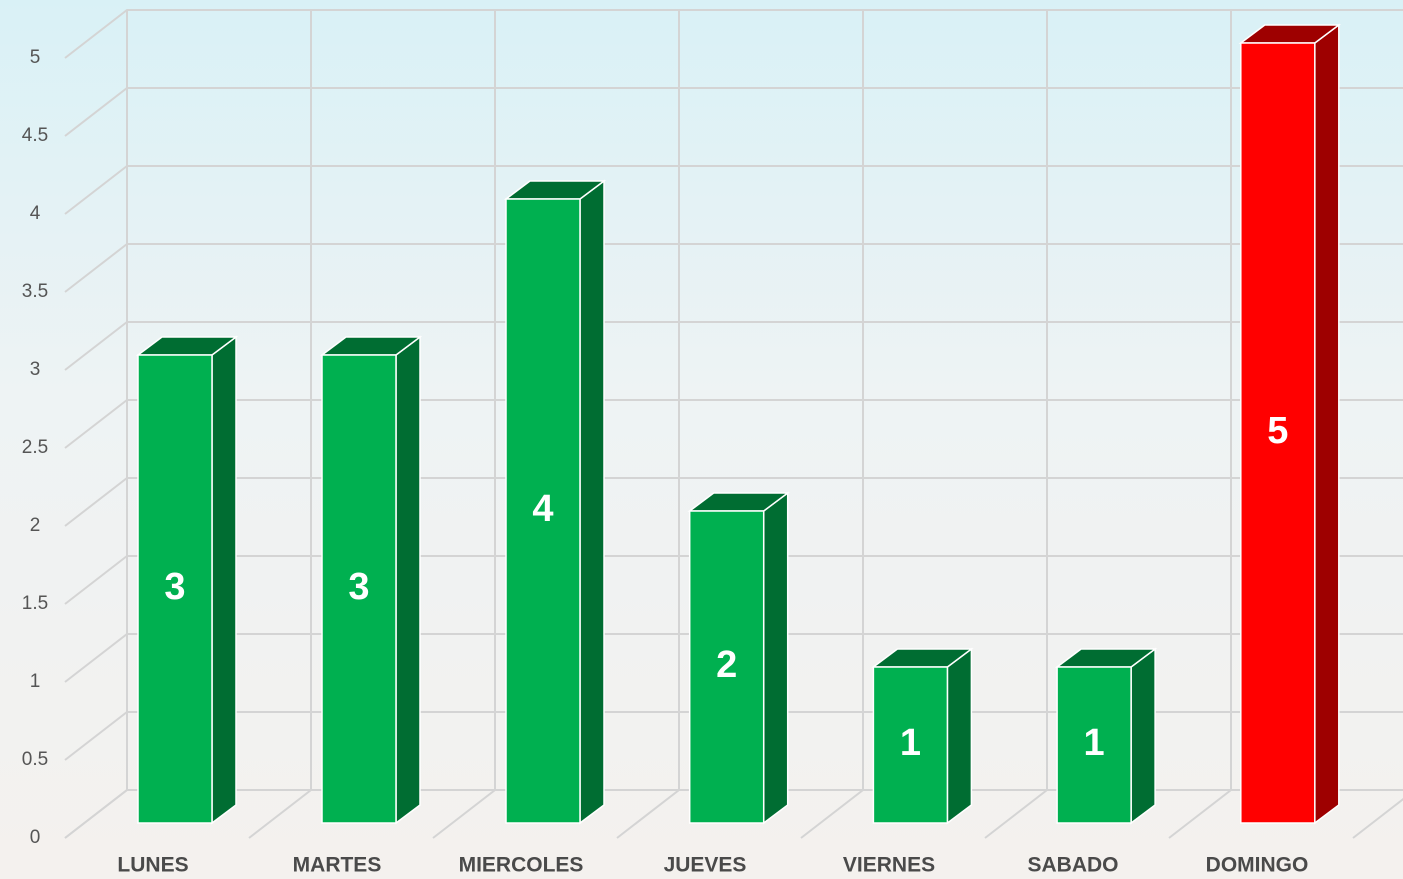  I want to click on y-tick-label: 0, so click(35, 837).